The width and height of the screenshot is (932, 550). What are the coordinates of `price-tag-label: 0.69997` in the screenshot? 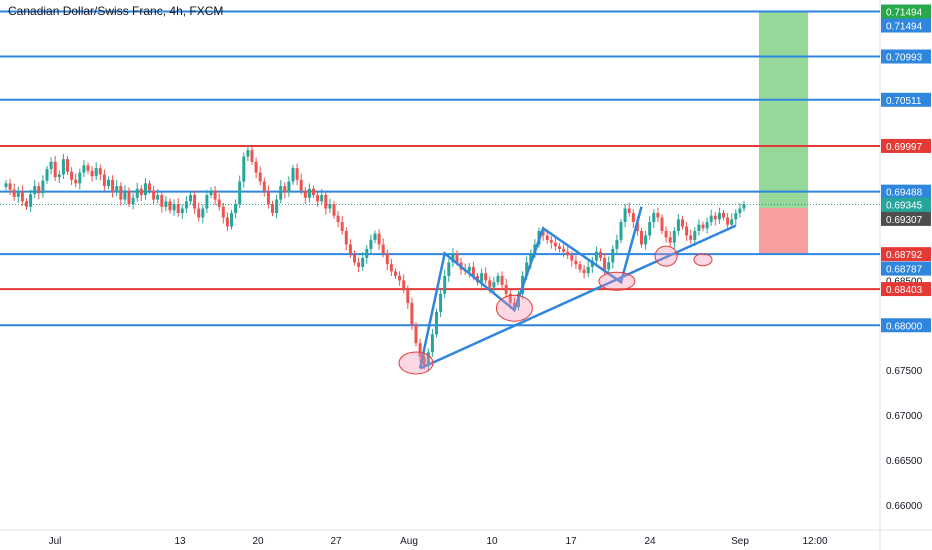 It's located at (904, 147).